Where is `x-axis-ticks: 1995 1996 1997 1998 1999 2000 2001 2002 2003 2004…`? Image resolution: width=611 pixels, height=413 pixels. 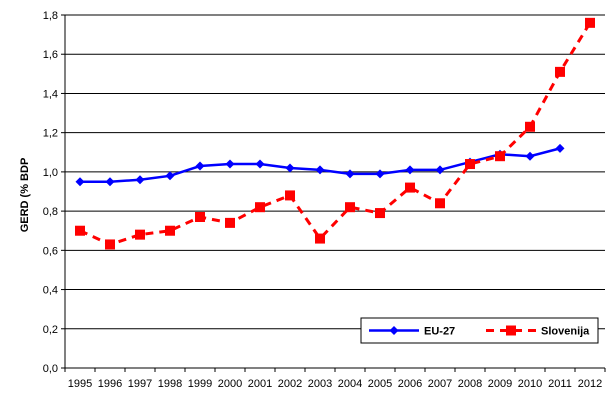
x-axis-ticks: 1995 1996 1997 1998 1999 2000 2001 2002 2003 2004… is located at coordinates (335, 379).